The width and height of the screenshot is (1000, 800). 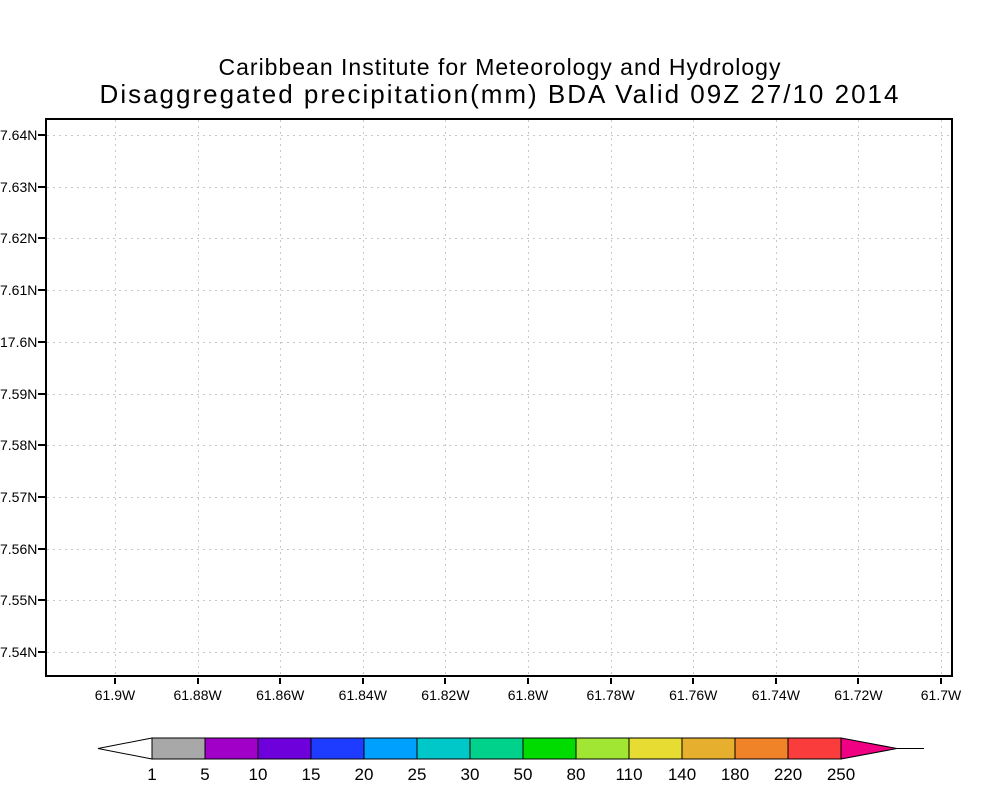 I want to click on colorbar-label: 140, so click(x=682, y=774).